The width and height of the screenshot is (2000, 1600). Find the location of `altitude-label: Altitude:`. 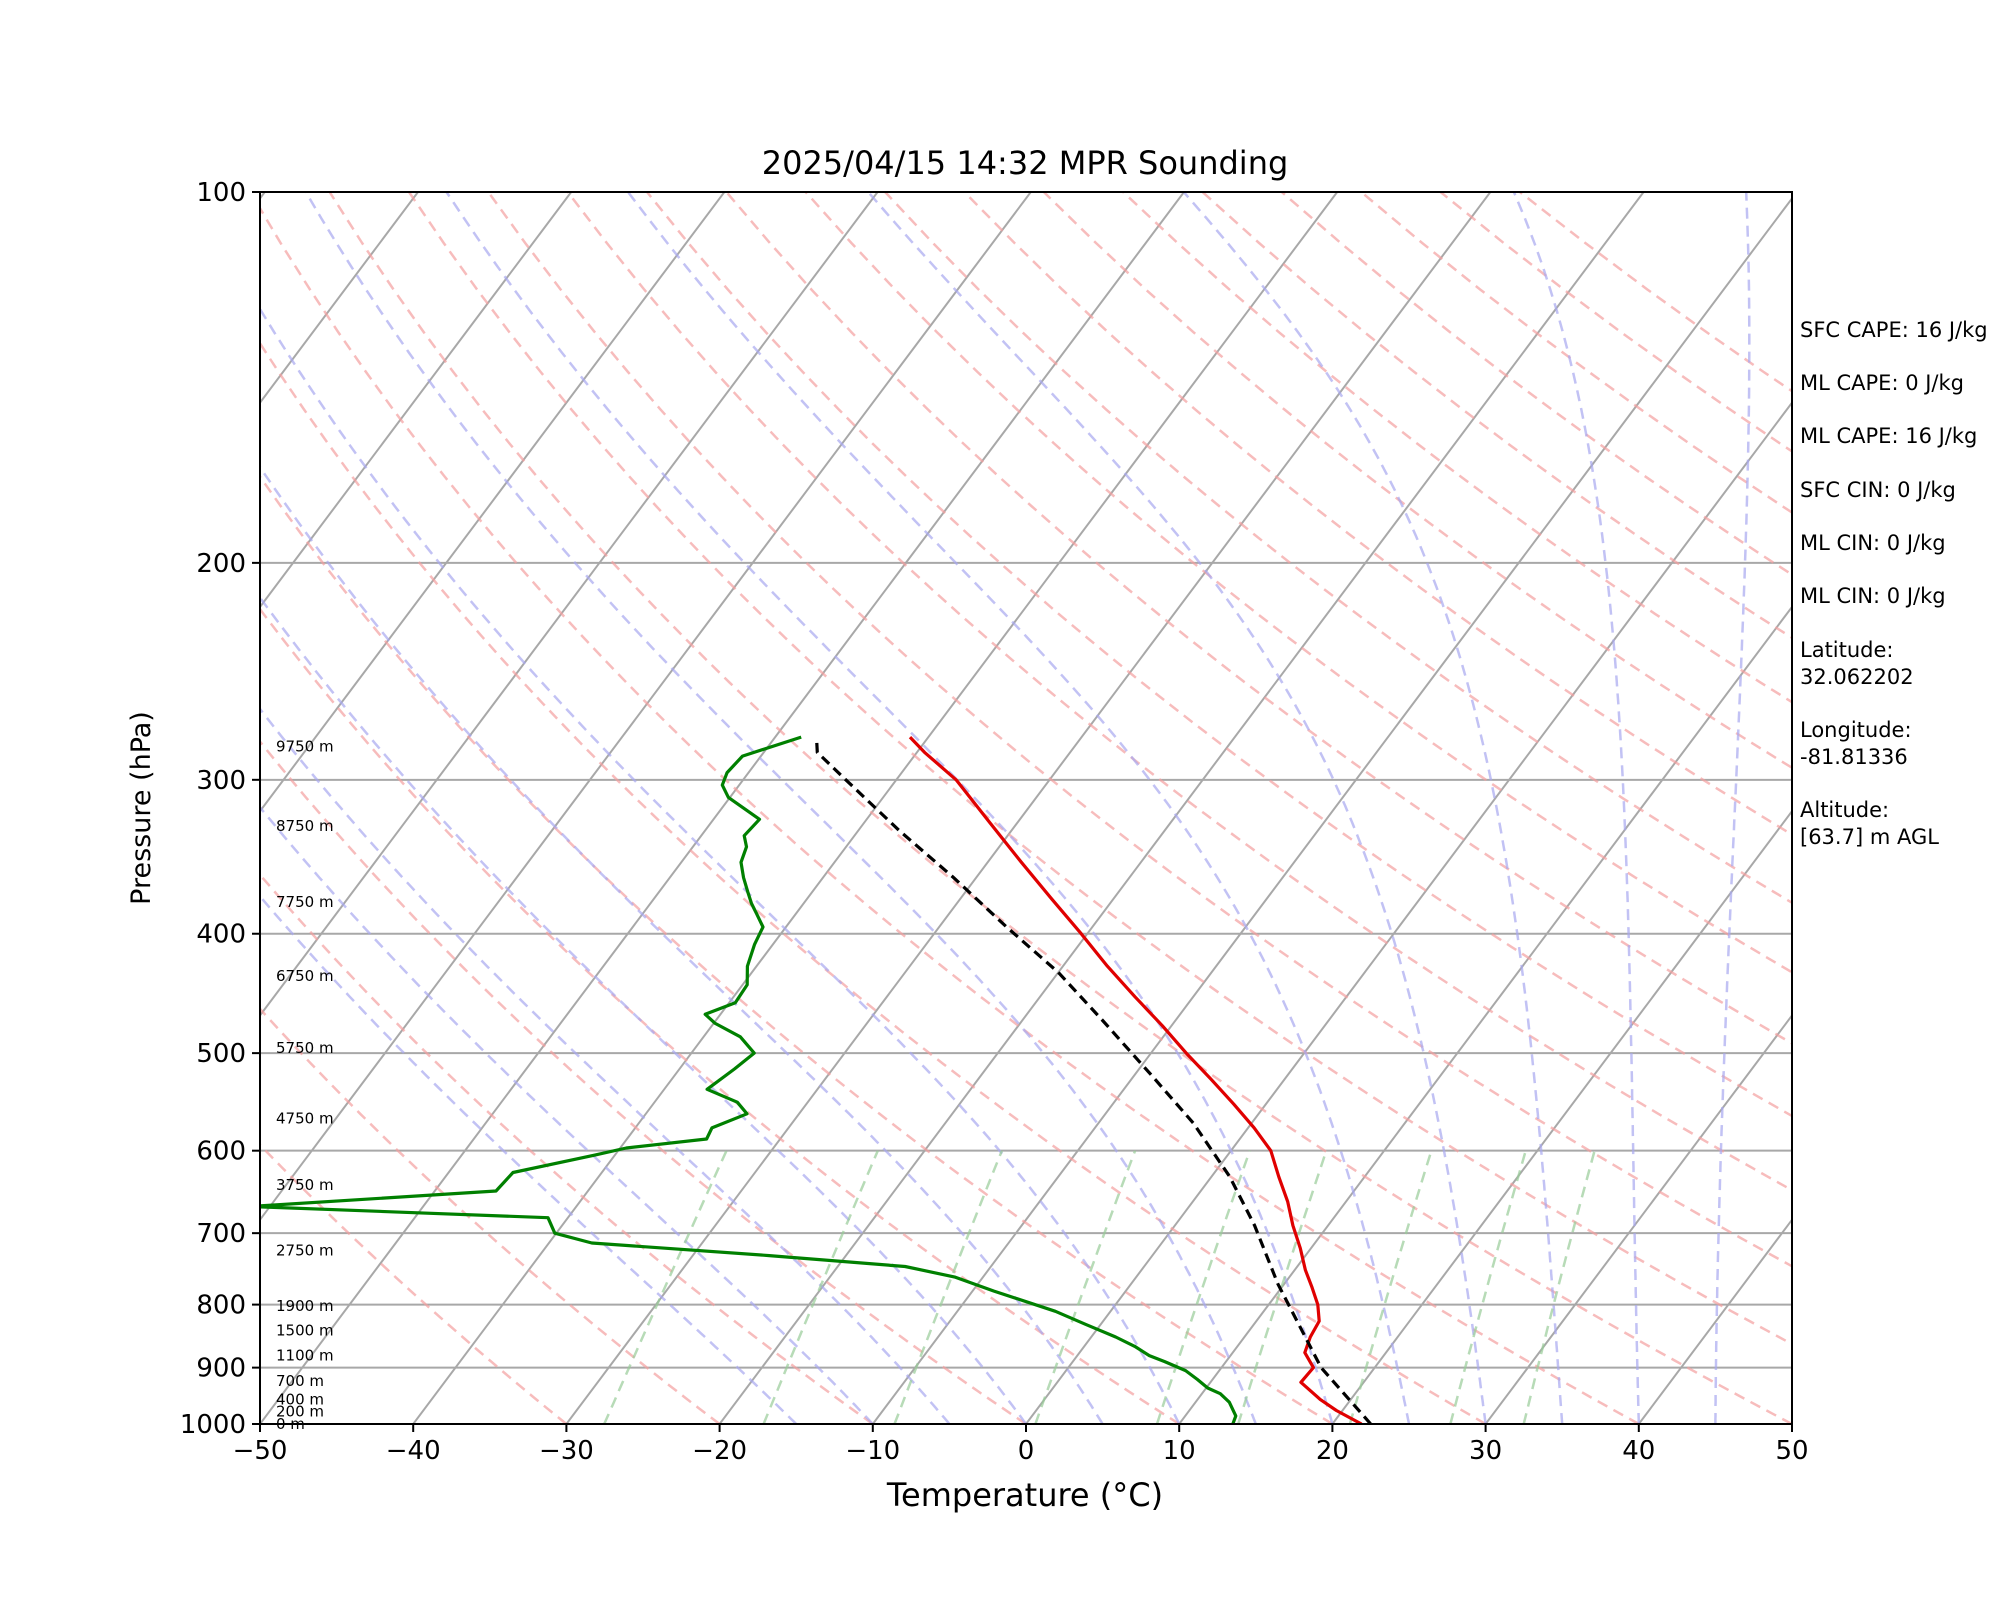

altitude-label: Altitude: is located at coordinates (1845, 810).